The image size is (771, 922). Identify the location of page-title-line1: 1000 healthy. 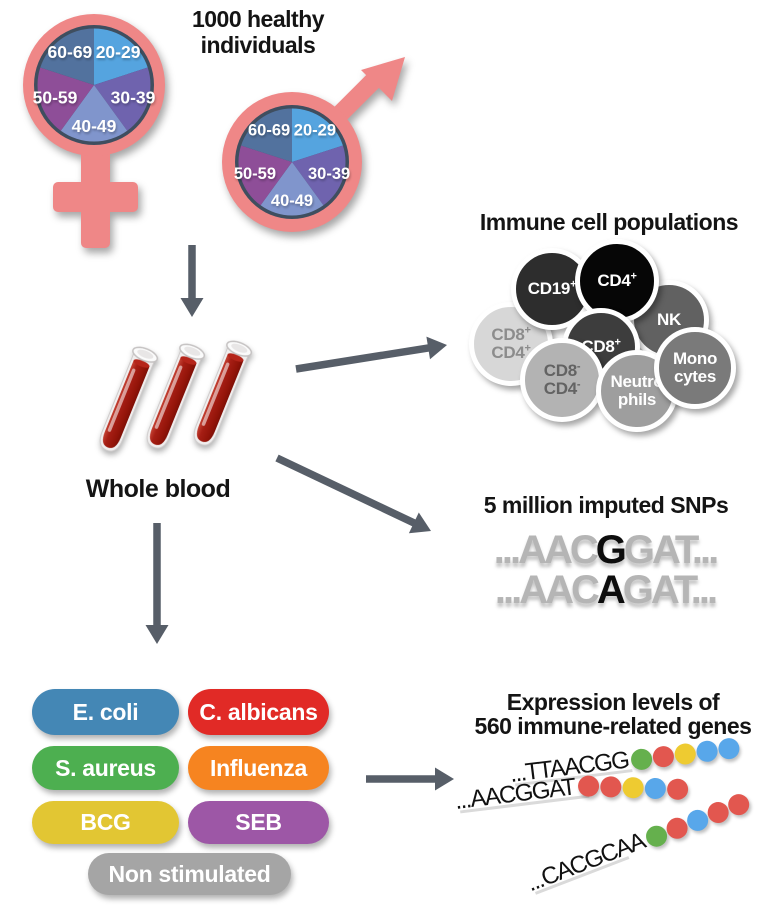
(258, 19).